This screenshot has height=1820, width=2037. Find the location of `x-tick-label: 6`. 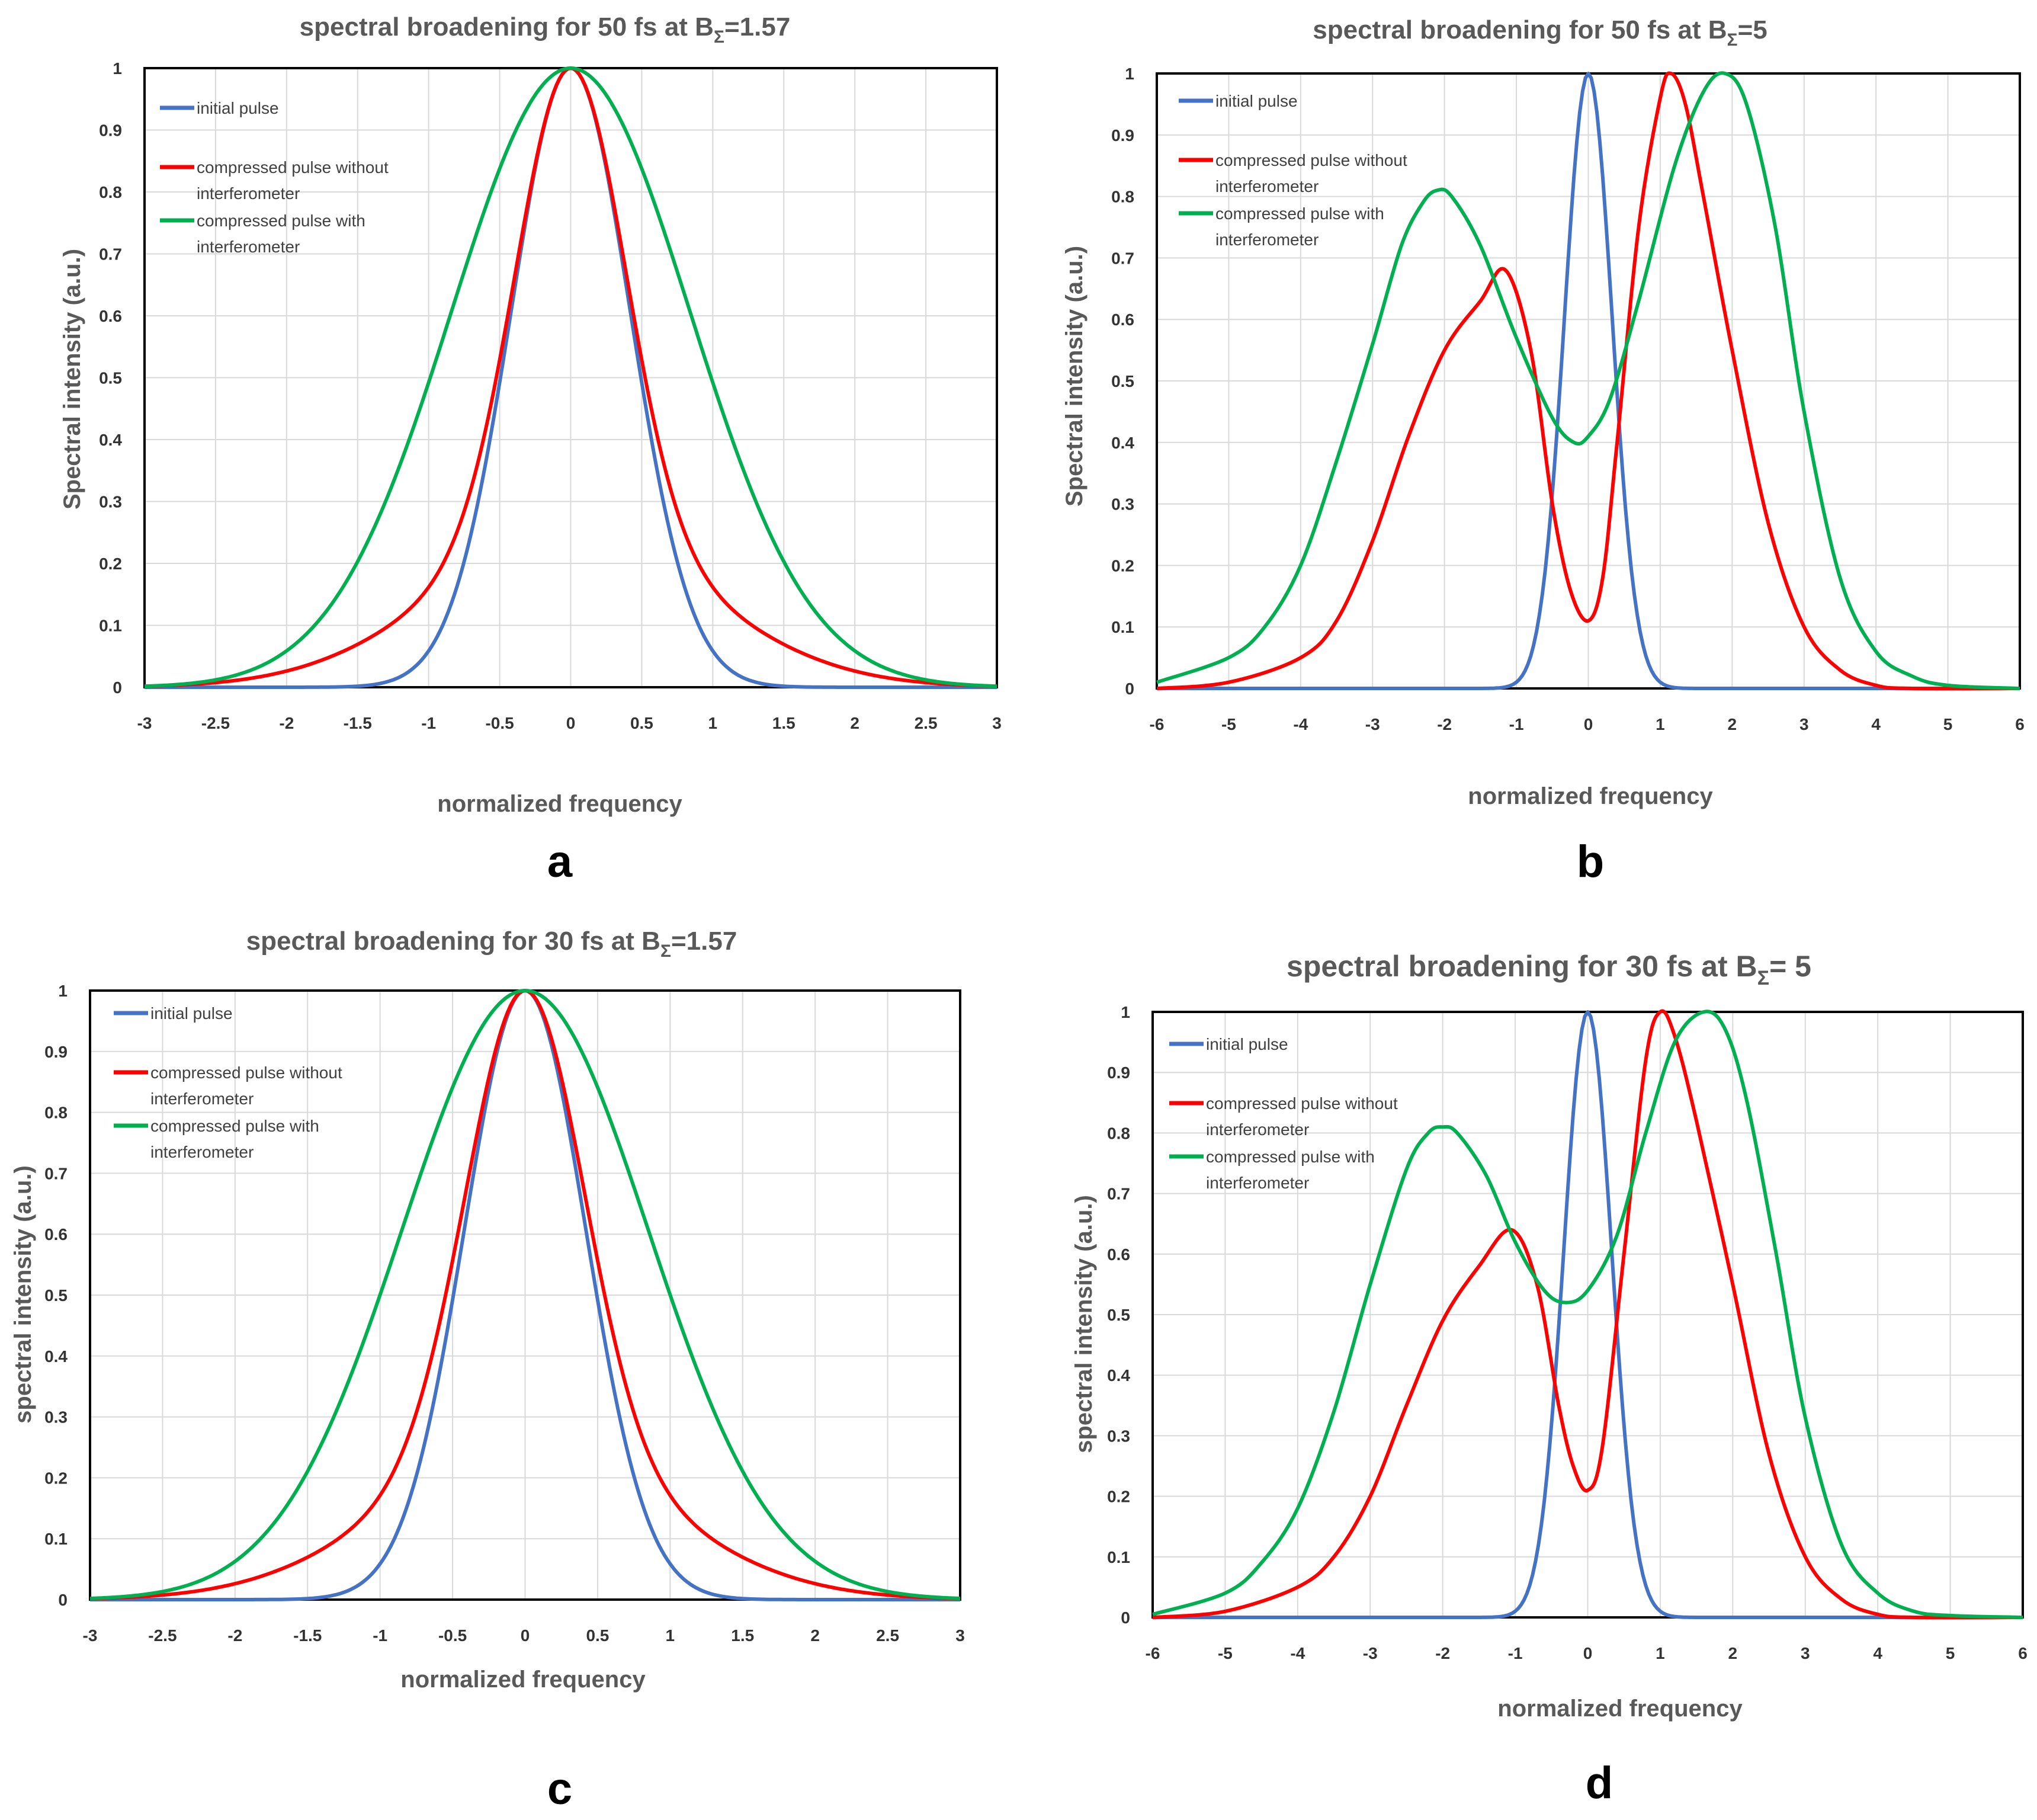

x-tick-label: 6 is located at coordinates (2020, 724).